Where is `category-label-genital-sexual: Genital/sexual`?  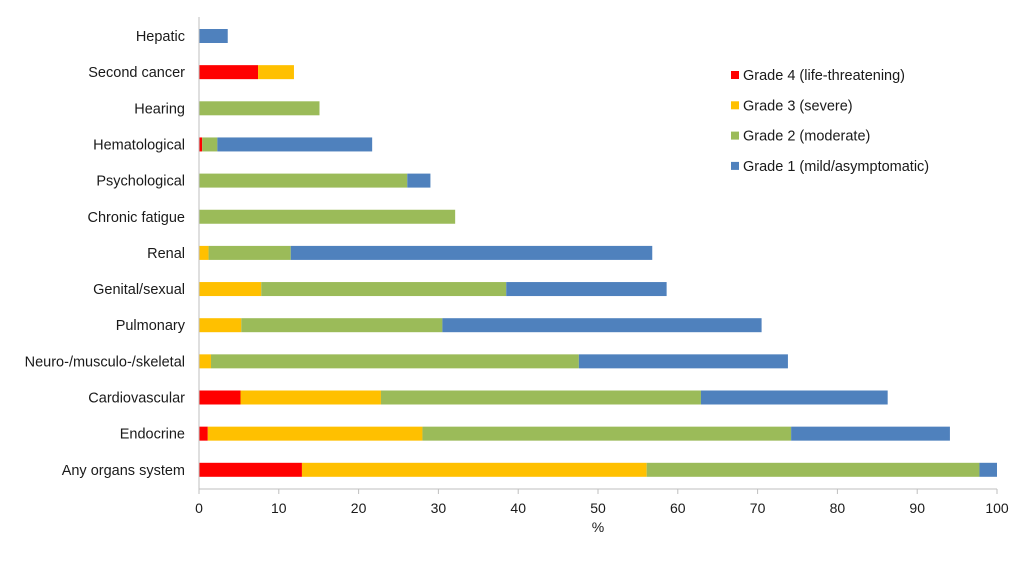
category-label-genital-sexual: Genital/sexual is located at coordinates (139, 290).